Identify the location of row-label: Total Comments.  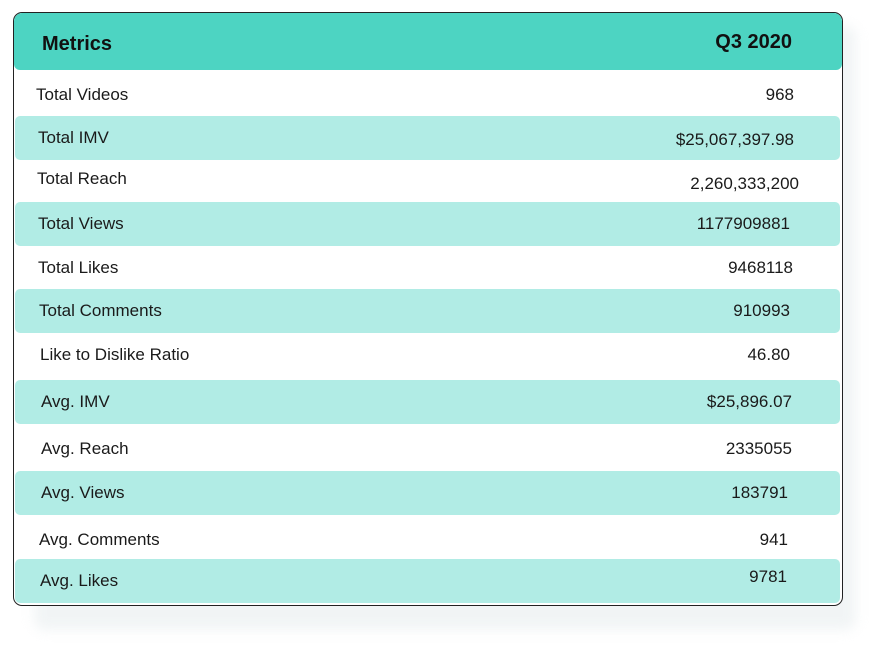
(100, 310).